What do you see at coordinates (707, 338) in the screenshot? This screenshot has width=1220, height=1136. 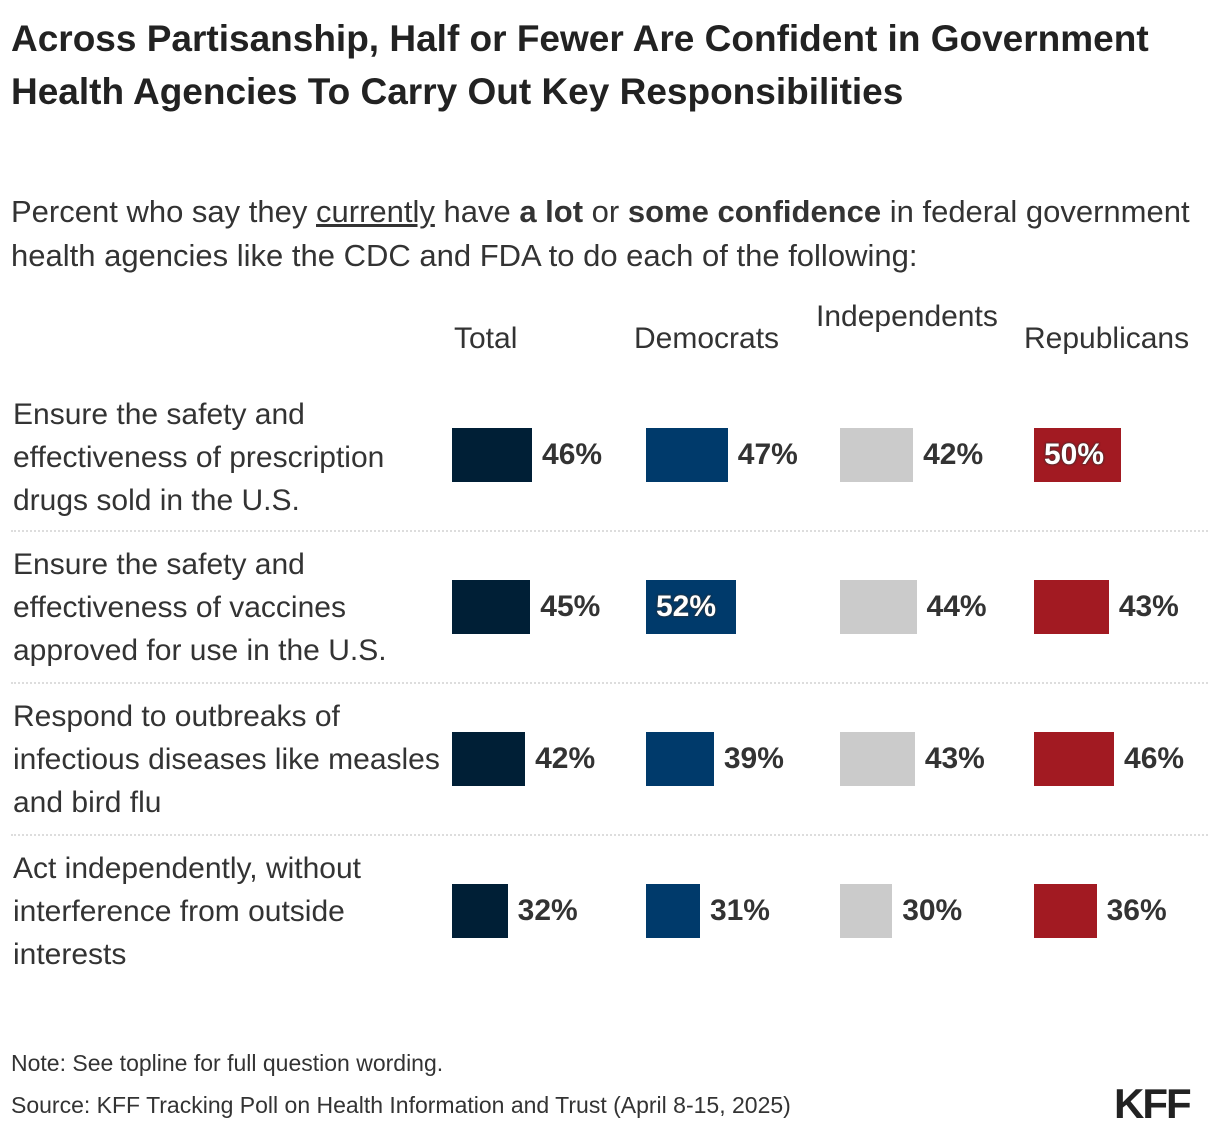 I see `column-header: Democrats` at bounding box center [707, 338].